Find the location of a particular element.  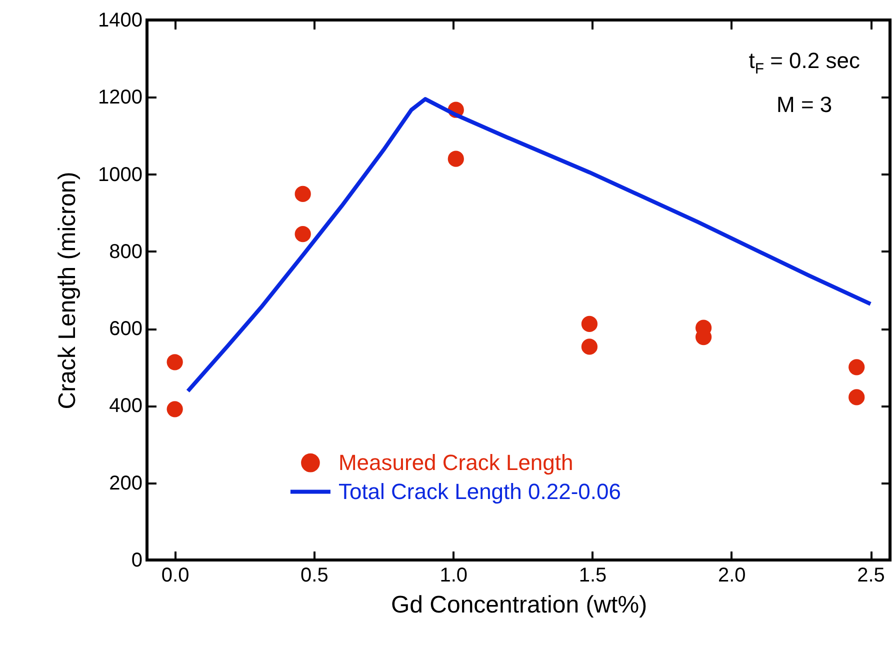

x-tick-label: 2.0 is located at coordinates (732, 575).